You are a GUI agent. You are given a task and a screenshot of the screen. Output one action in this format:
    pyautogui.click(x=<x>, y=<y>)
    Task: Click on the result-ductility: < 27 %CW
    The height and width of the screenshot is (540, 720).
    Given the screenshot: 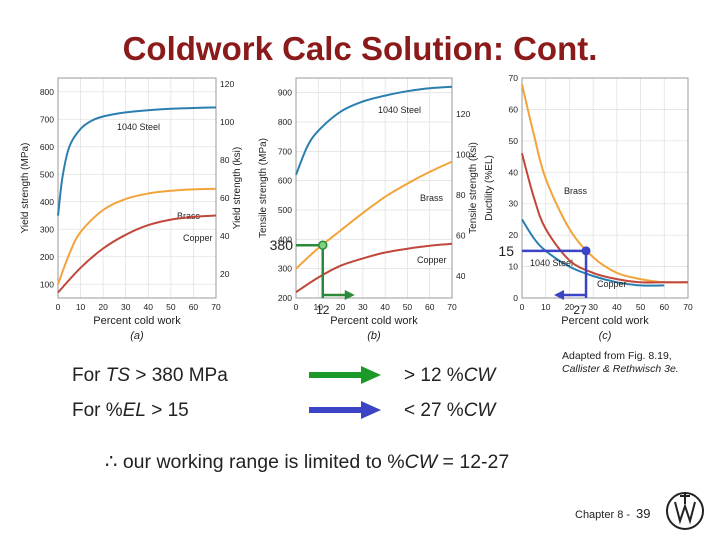 What is the action you would take?
    pyautogui.click(x=450, y=410)
    